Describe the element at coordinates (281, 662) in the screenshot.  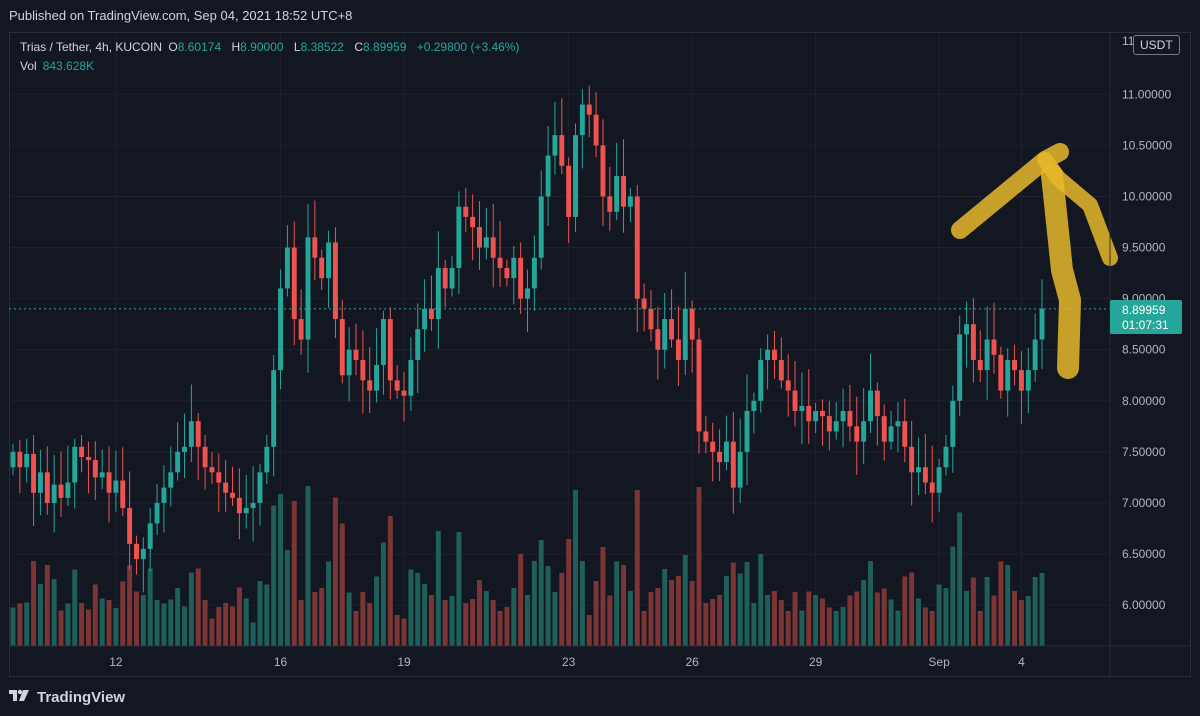
I see `x-tick-label: 16` at that location.